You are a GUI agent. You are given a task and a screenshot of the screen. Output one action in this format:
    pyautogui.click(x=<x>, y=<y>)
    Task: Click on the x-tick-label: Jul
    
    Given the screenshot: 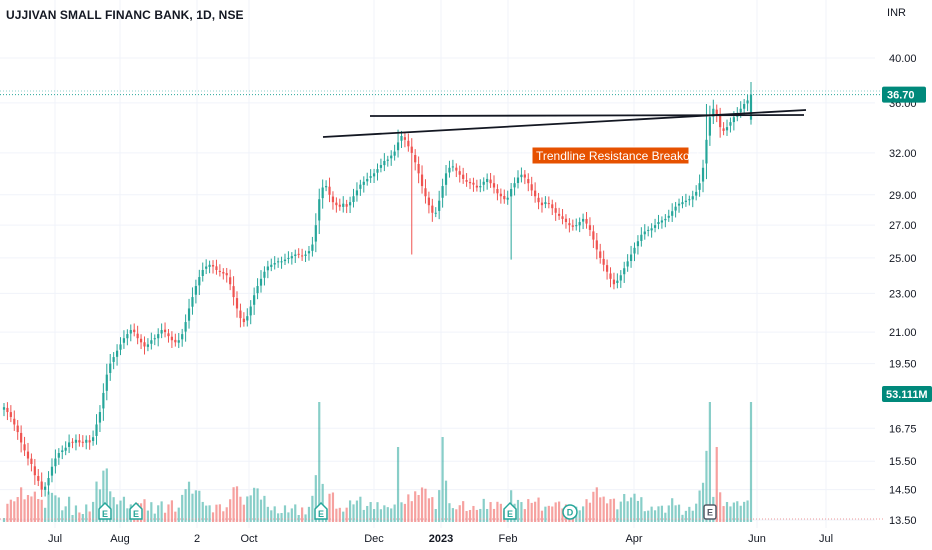 What is the action you would take?
    pyautogui.click(x=826, y=539)
    